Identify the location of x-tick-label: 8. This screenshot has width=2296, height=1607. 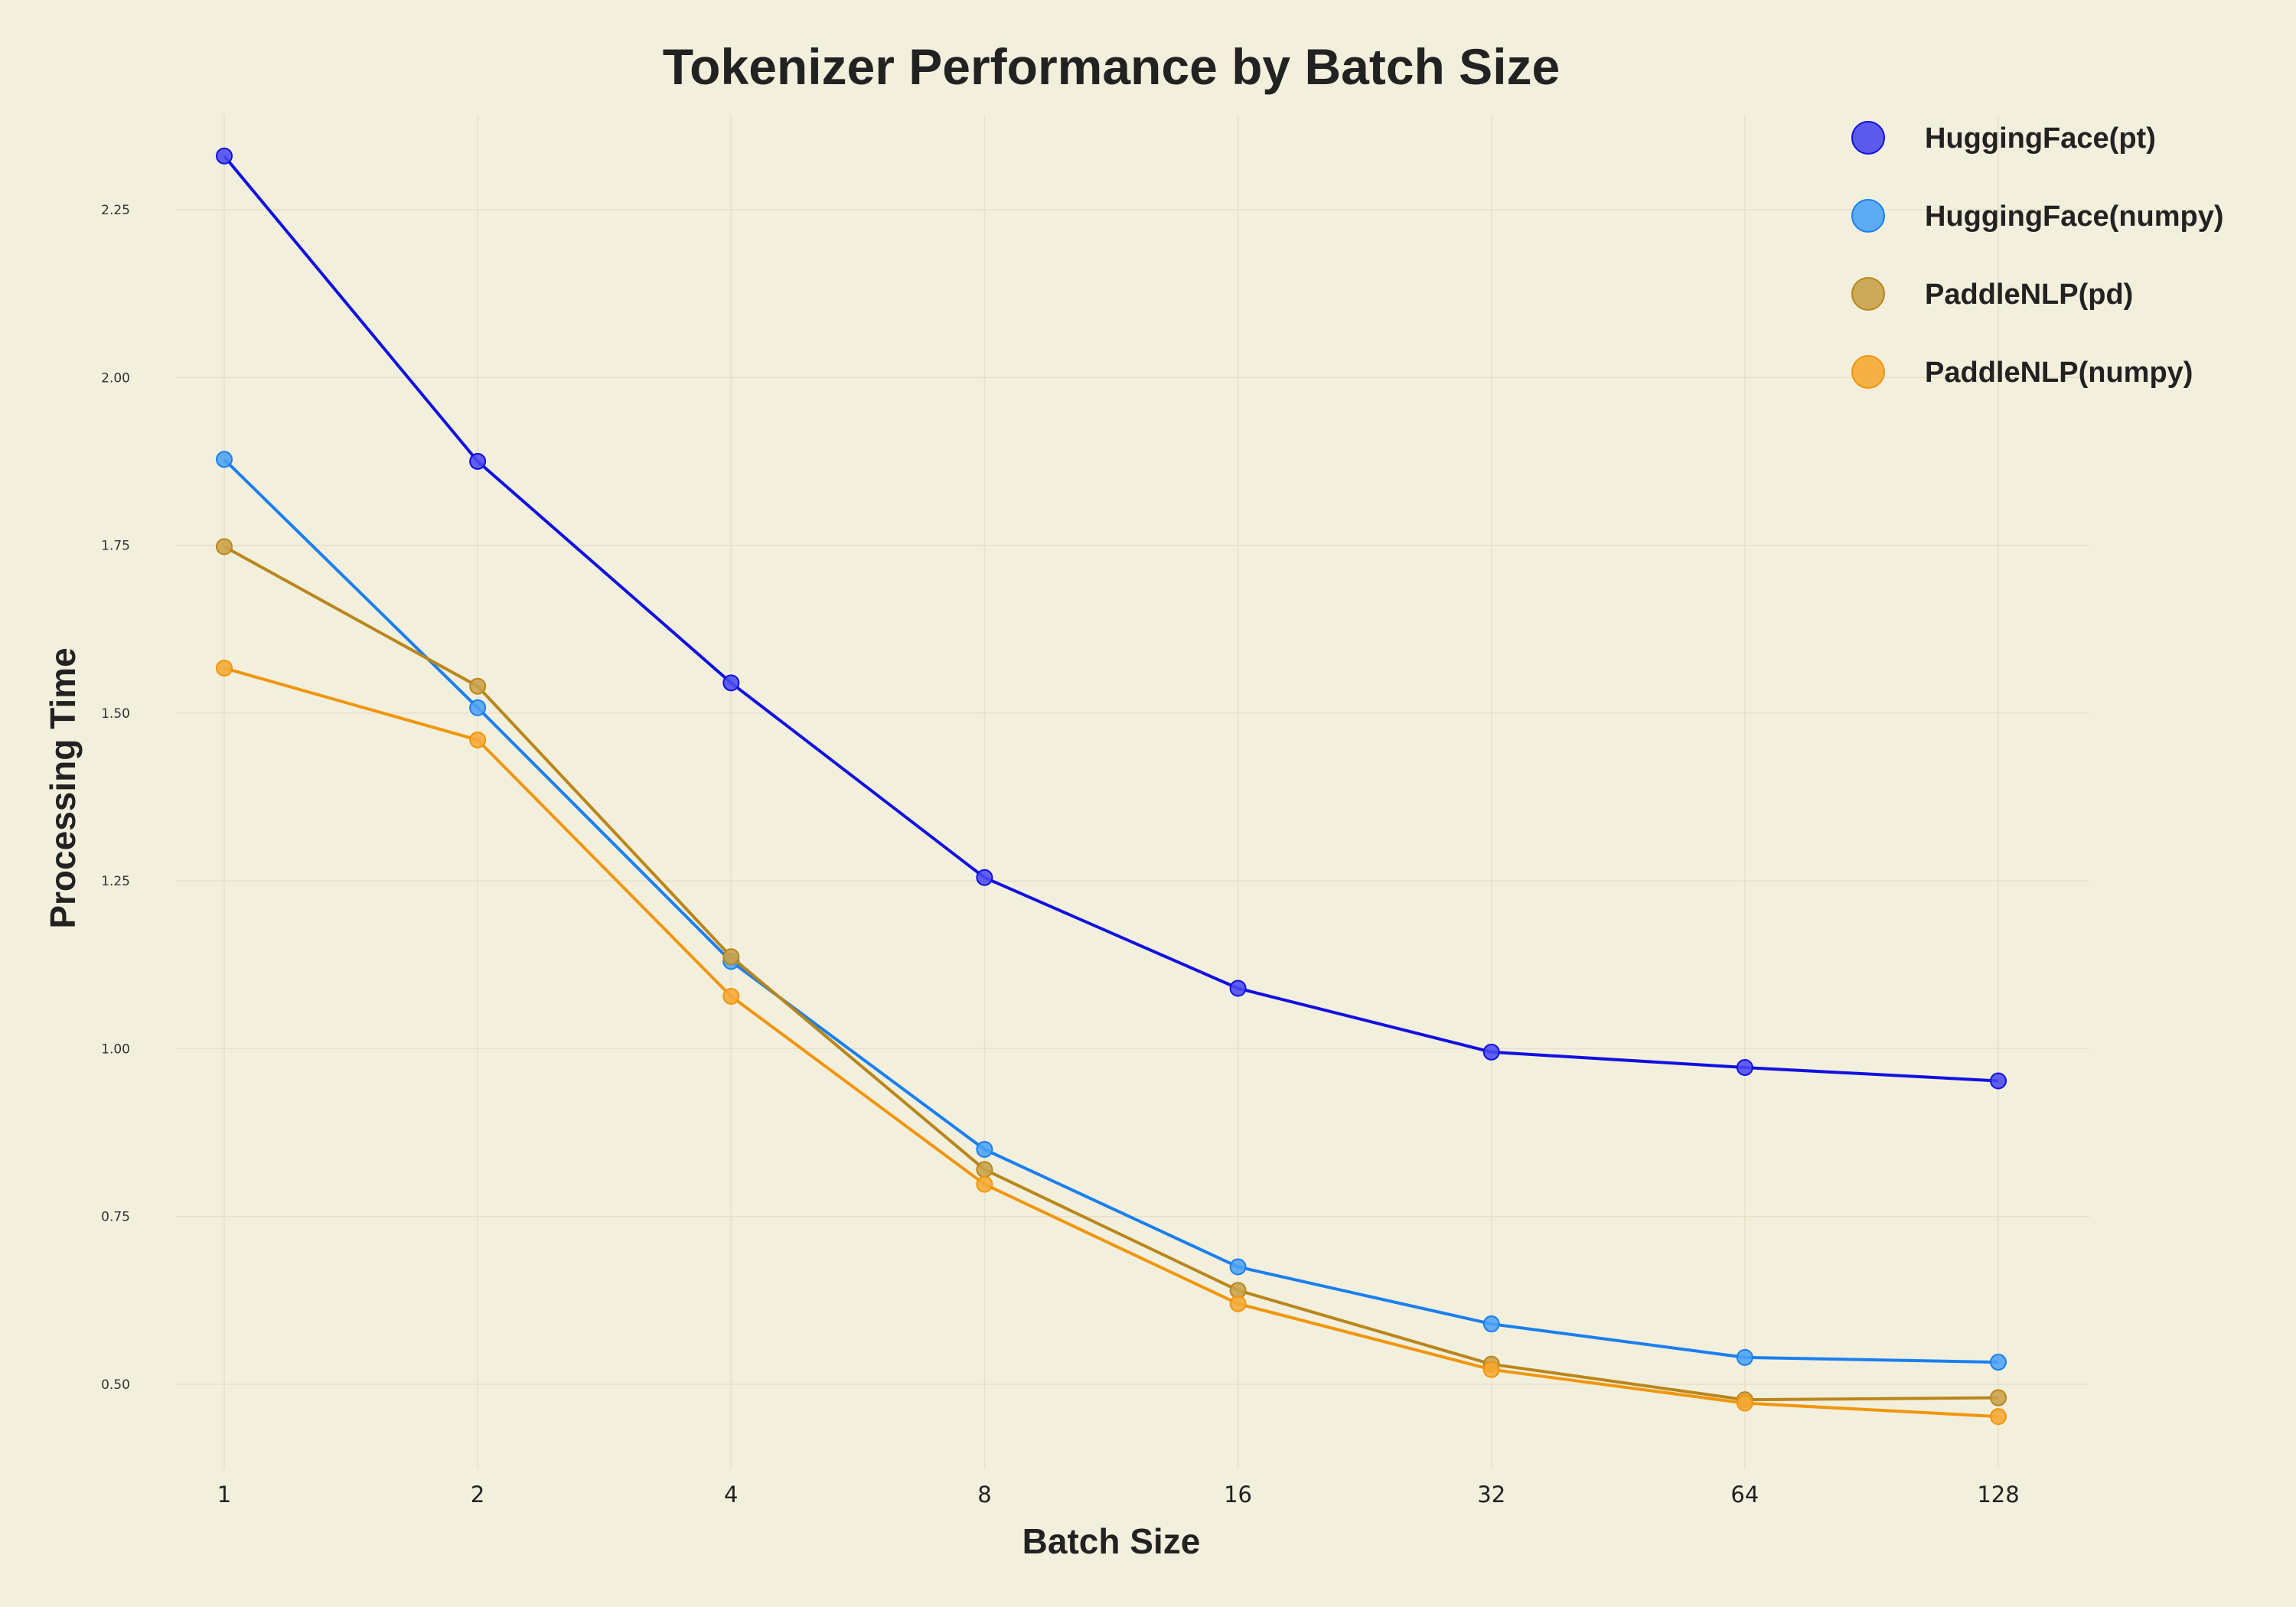
(984, 1495).